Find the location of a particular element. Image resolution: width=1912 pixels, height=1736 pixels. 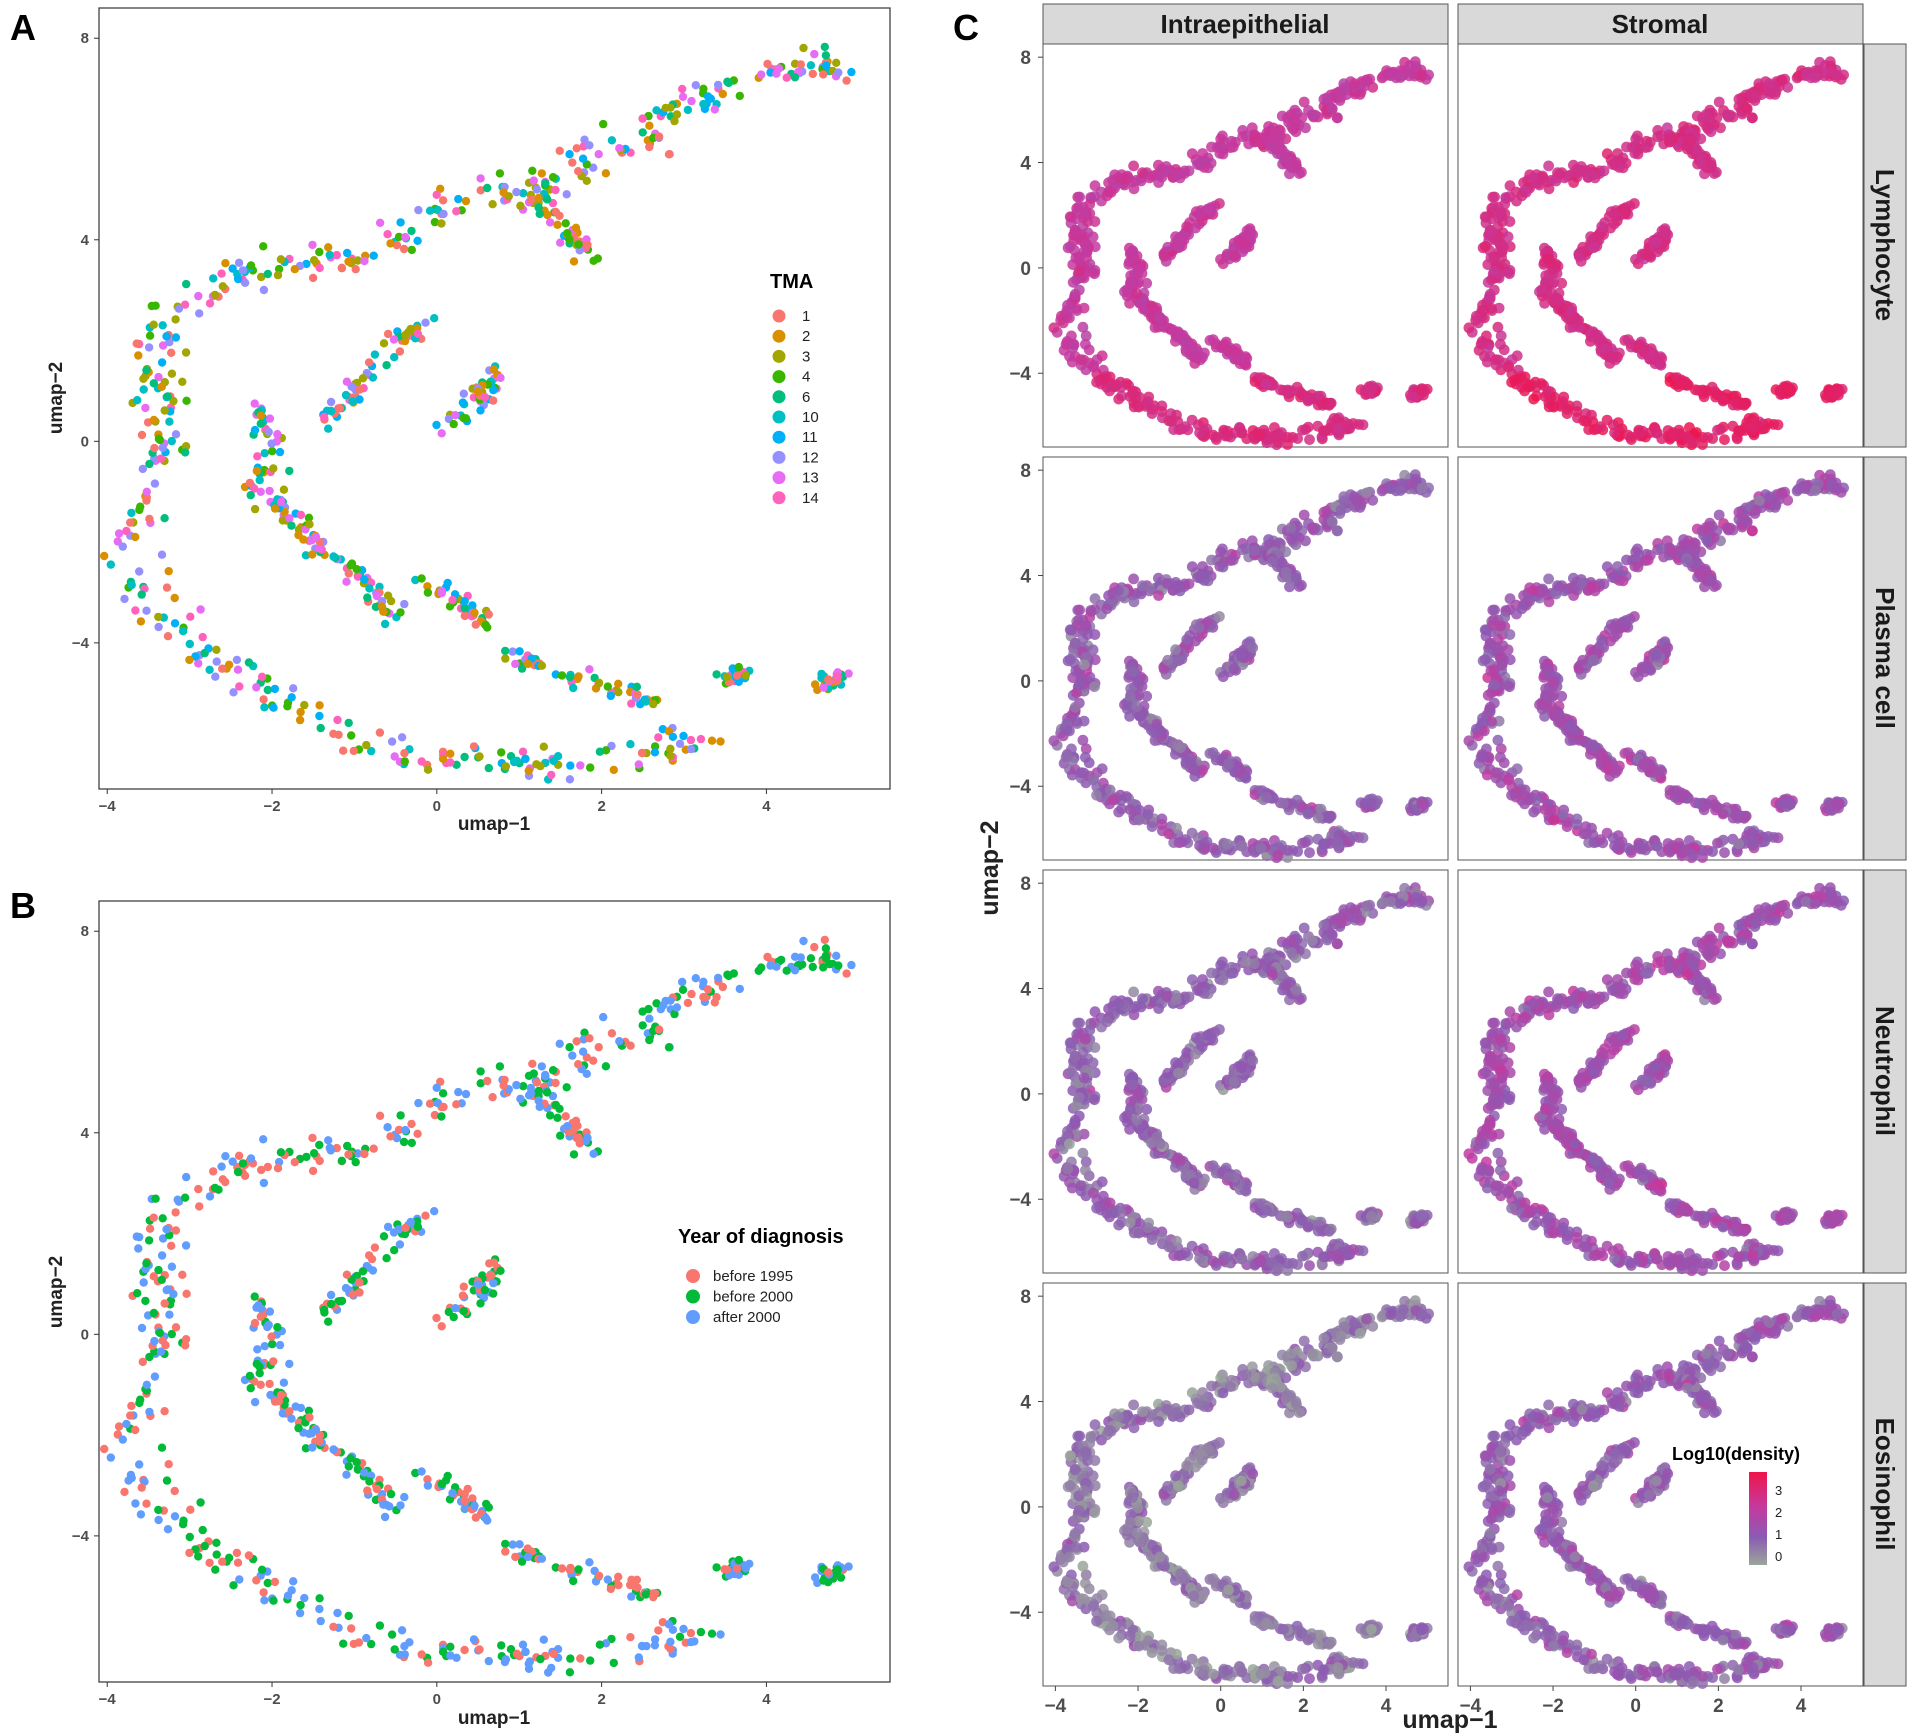

y-tick-label: 4 is located at coordinates (85, 1133).